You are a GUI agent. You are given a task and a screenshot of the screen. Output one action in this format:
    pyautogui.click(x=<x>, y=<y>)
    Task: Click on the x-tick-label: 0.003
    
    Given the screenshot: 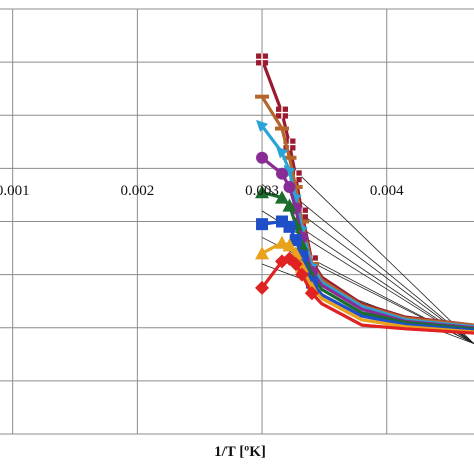 What is the action you would take?
    pyautogui.click(x=262, y=191)
    